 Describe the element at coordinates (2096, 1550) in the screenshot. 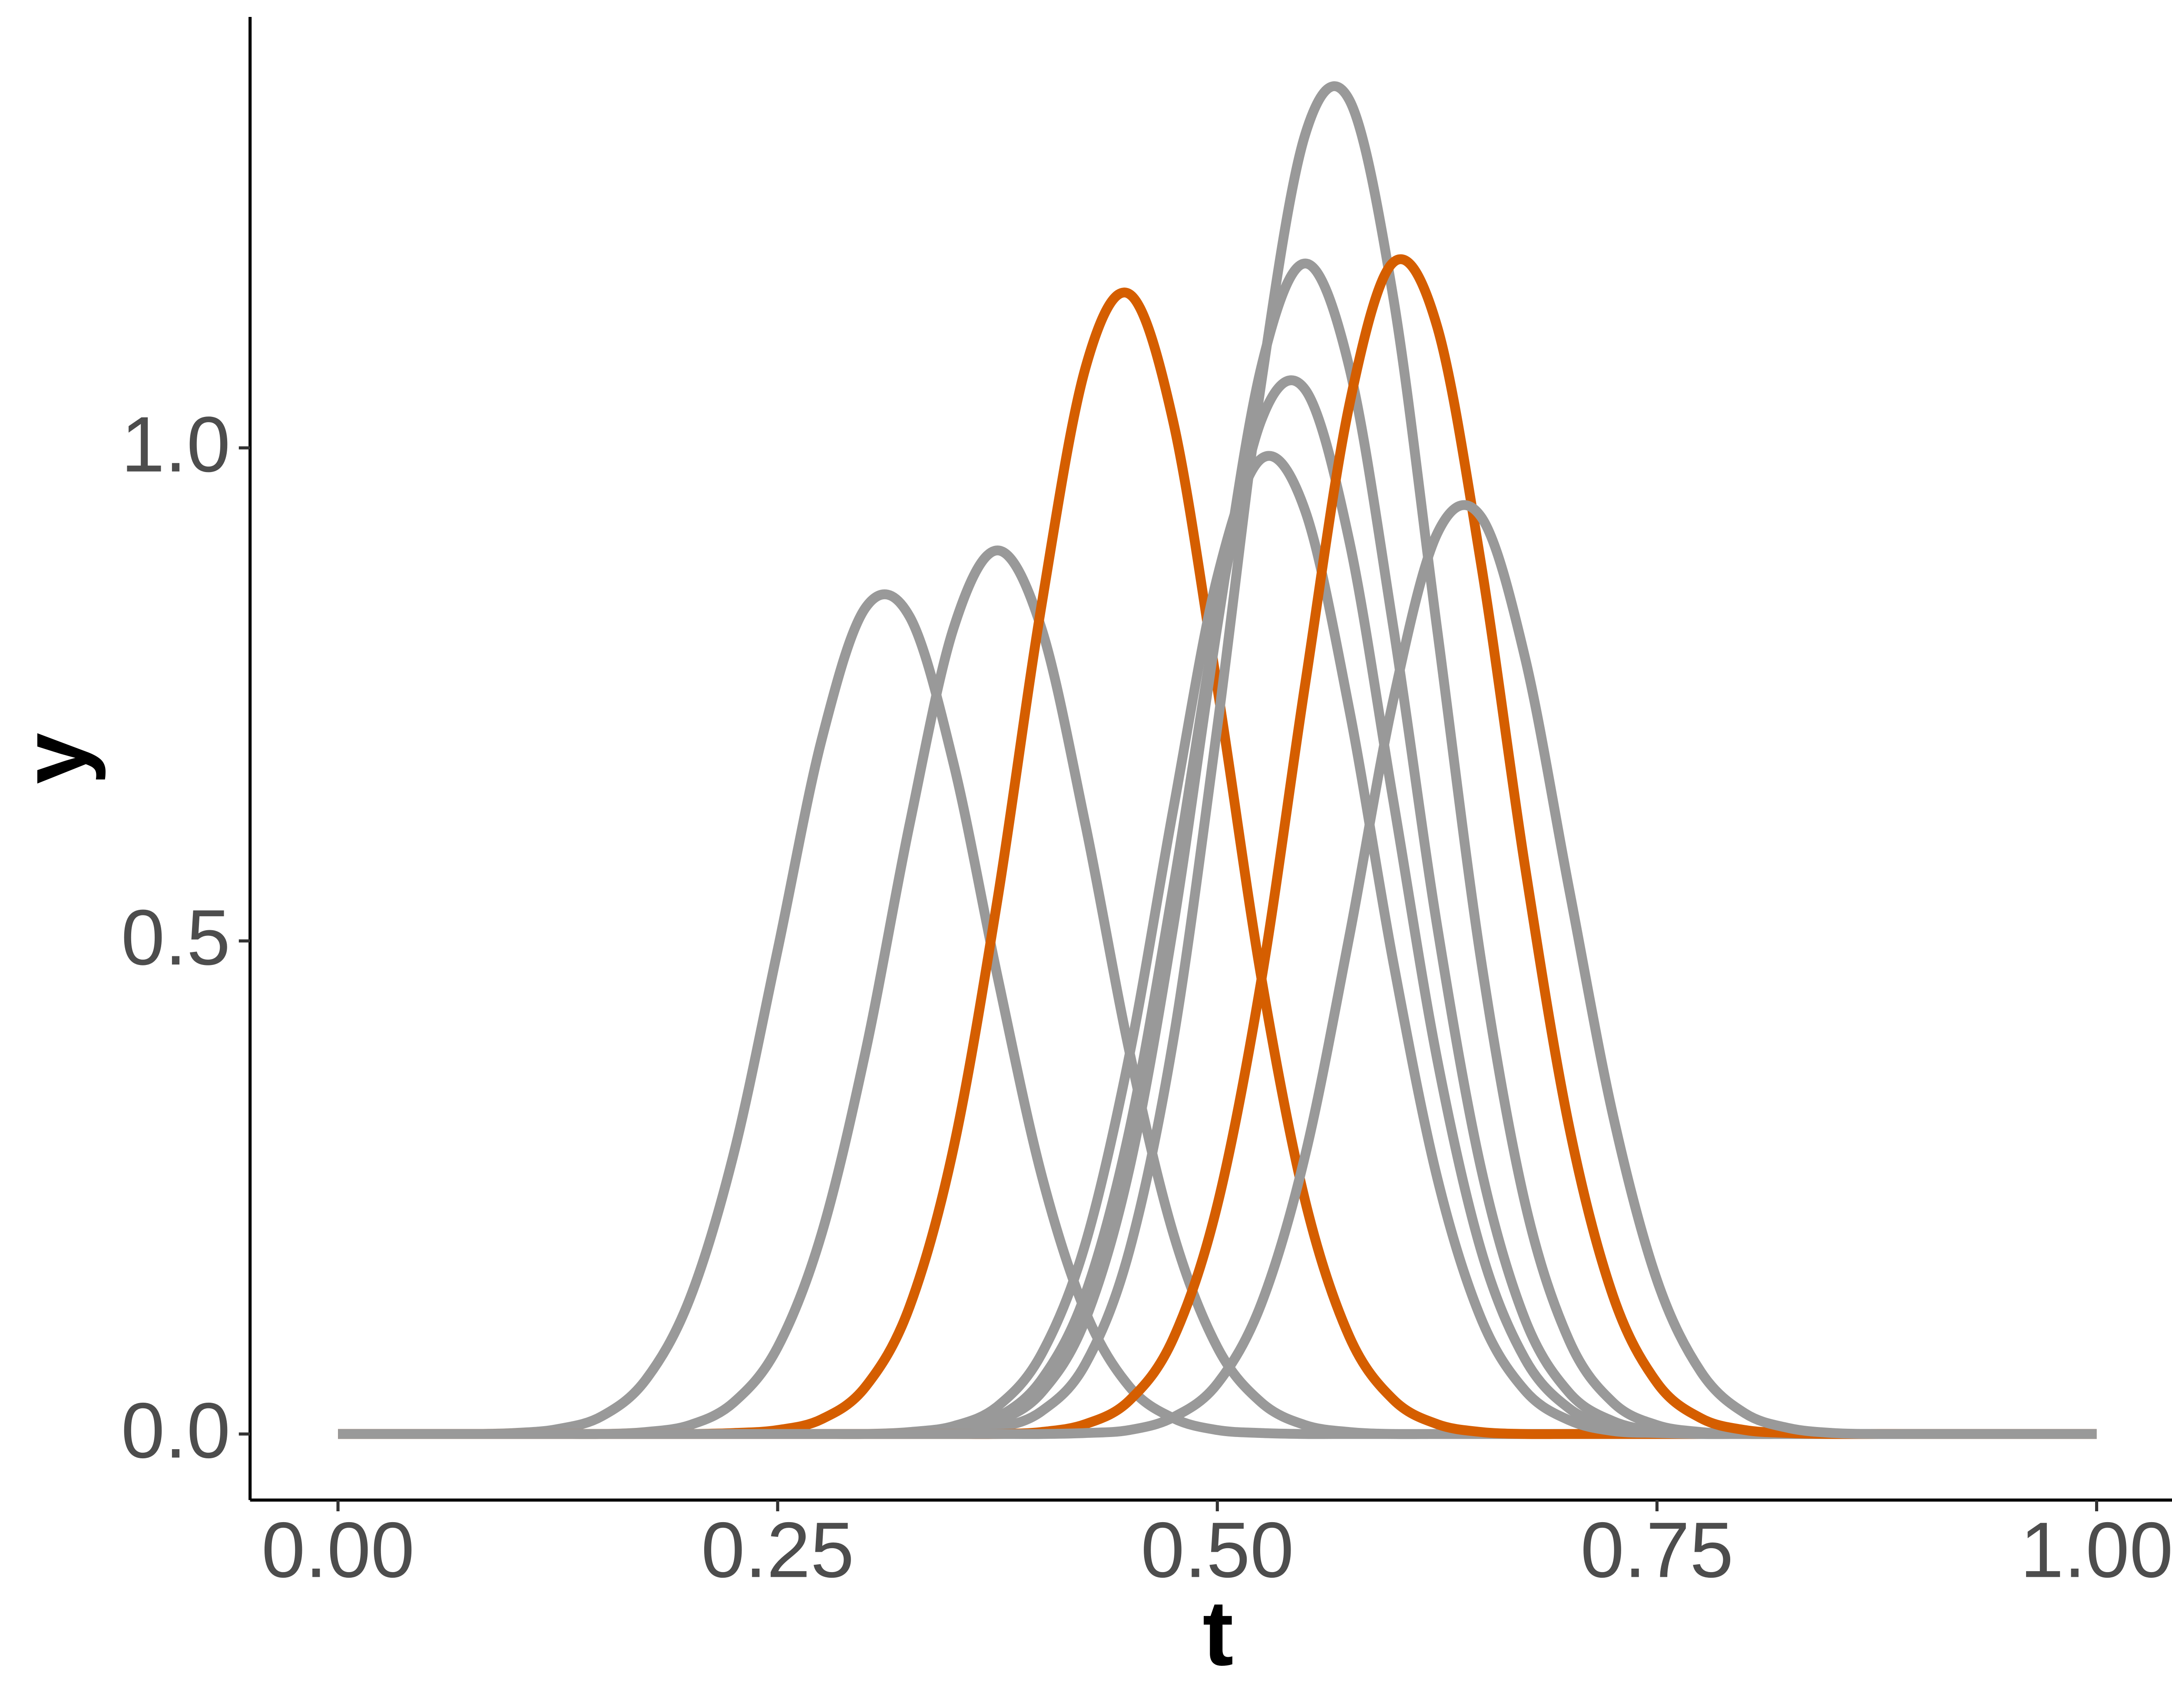

I see `x-tick-label: 1.00` at that location.